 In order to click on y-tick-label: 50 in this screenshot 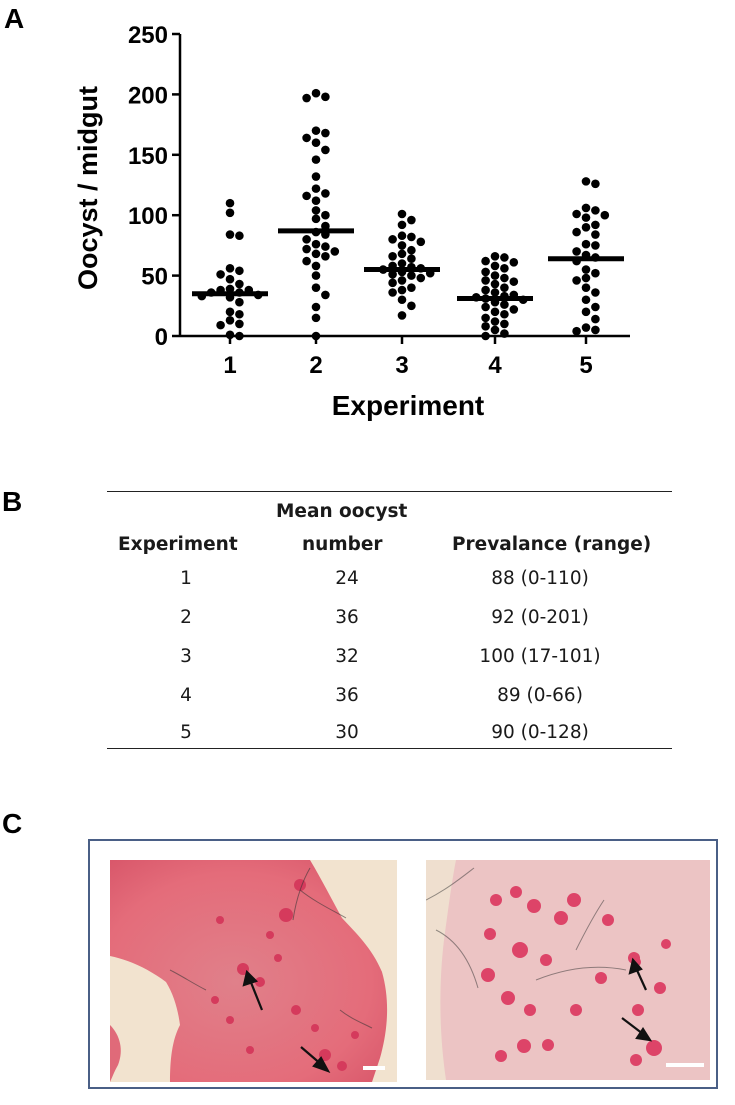, I will do `click(154, 277)`.